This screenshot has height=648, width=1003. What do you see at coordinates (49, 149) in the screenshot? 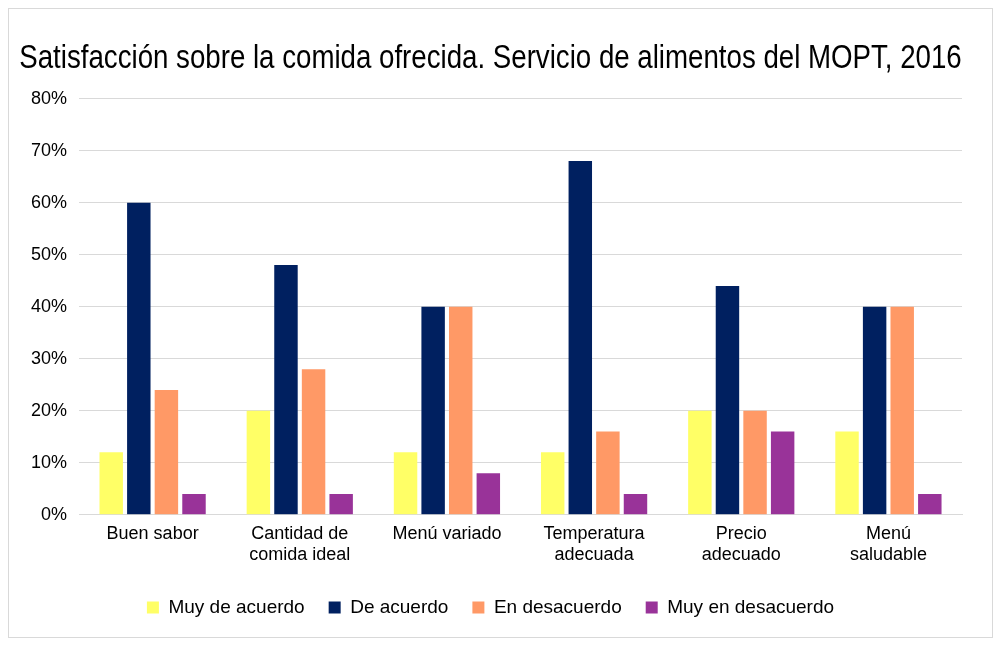
I see `y-tick-label: 70%` at bounding box center [49, 149].